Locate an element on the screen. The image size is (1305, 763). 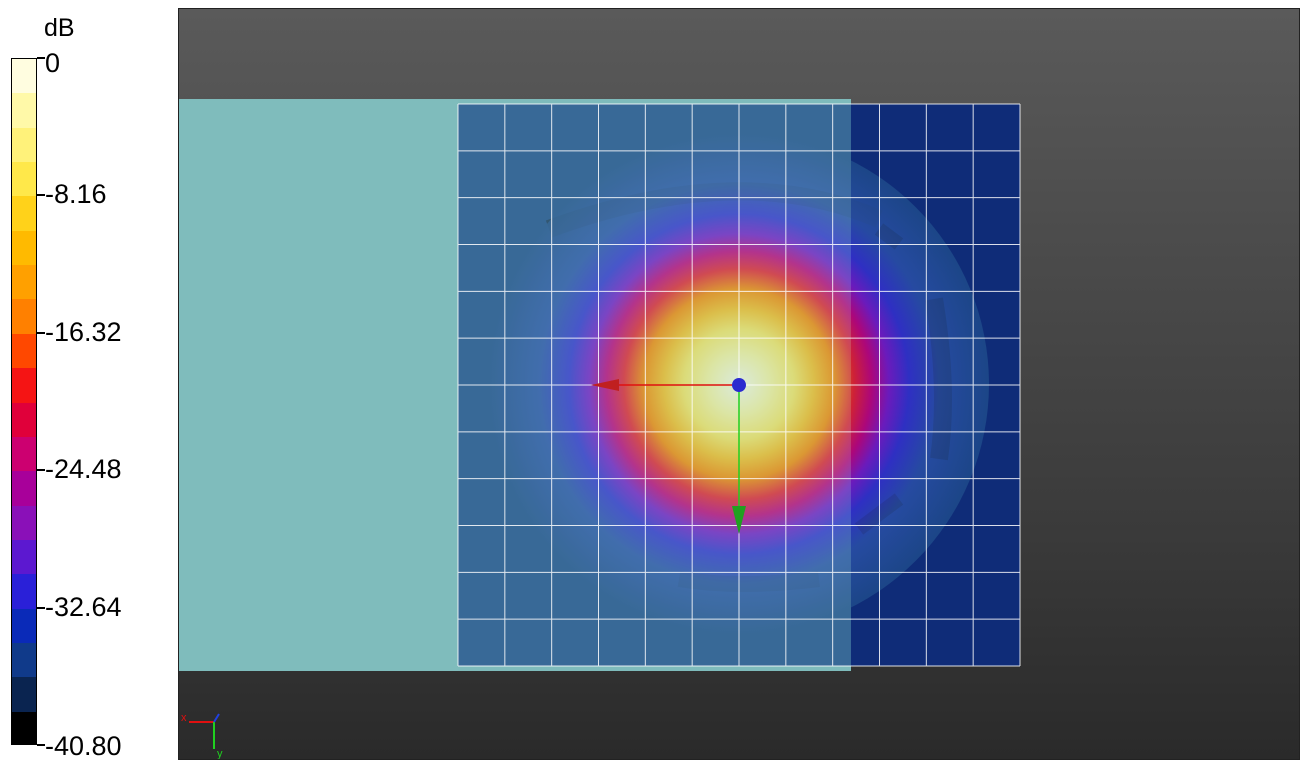
colorbar-tick-label: -8.16 is located at coordinates (76, 194).